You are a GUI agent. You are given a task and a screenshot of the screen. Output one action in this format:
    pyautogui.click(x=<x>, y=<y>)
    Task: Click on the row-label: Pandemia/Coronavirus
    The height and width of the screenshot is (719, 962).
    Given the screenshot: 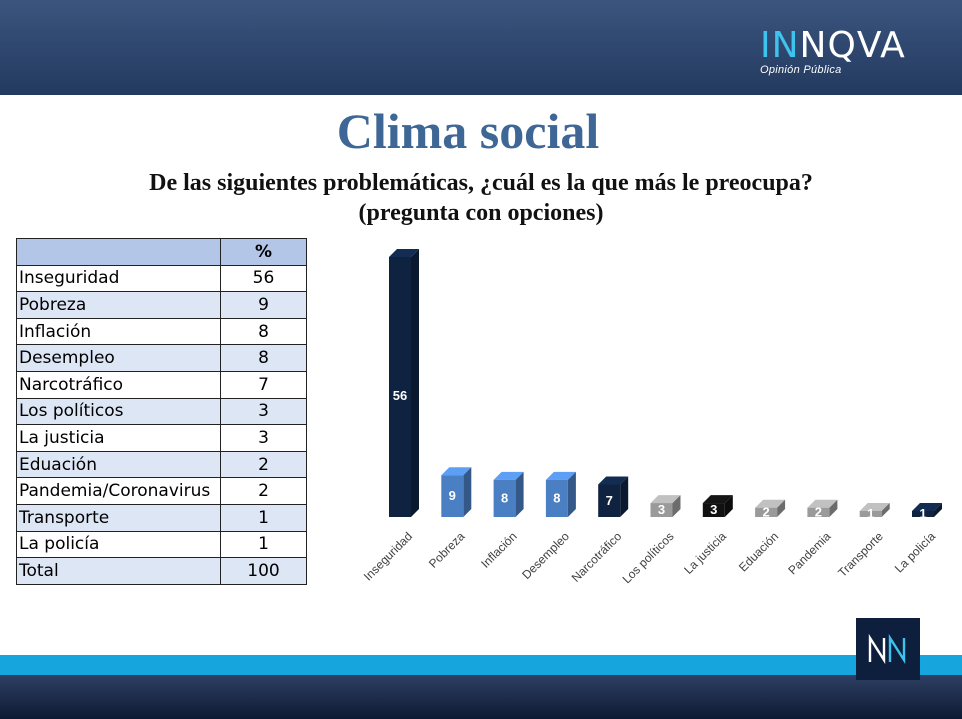 What is the action you would take?
    pyautogui.click(x=118, y=491)
    